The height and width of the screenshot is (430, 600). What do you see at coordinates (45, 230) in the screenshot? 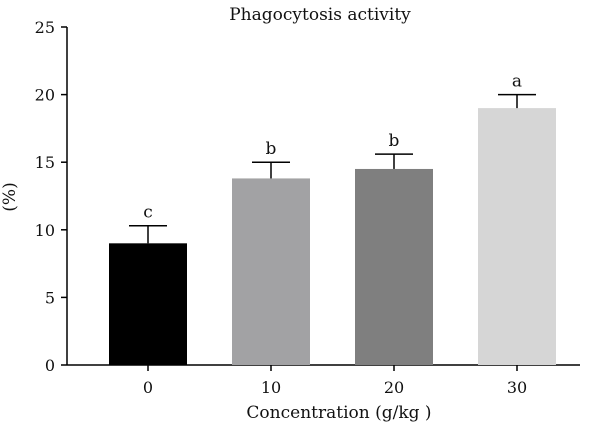
I see `y-tick-label: 10` at bounding box center [45, 230].